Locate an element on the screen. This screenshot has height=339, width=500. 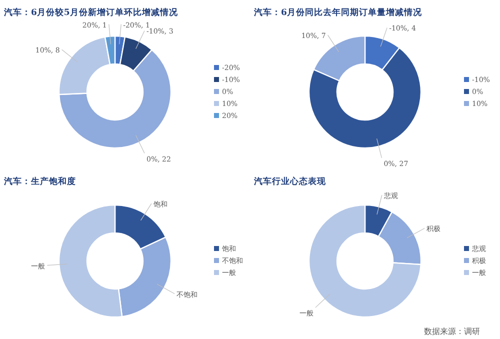
chart-title: 汽车行业心态表现 is located at coordinates (290, 181).